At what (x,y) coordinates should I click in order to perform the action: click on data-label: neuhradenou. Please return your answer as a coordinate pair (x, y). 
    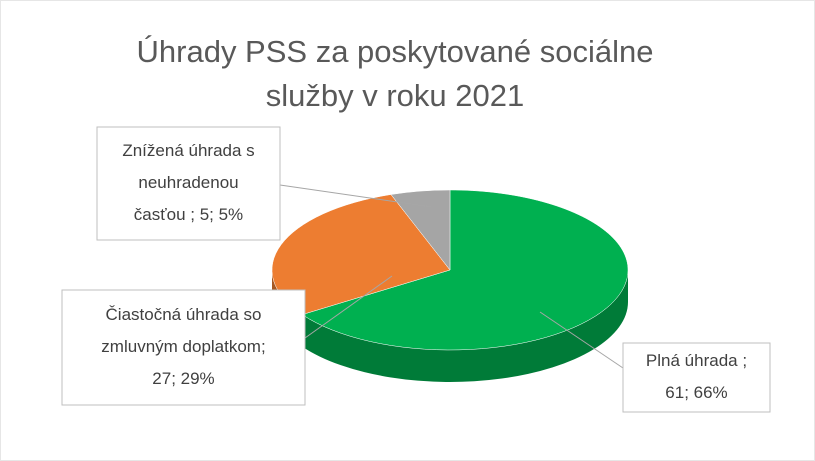
    Looking at the image, I should click on (188, 182).